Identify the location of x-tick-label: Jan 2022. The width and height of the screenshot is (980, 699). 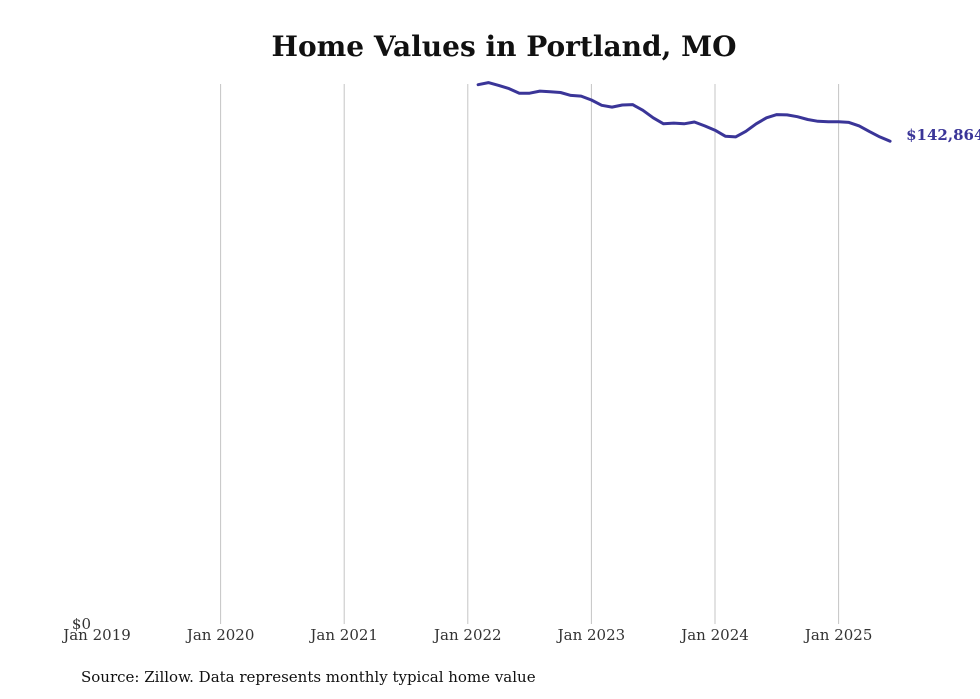
(467, 635).